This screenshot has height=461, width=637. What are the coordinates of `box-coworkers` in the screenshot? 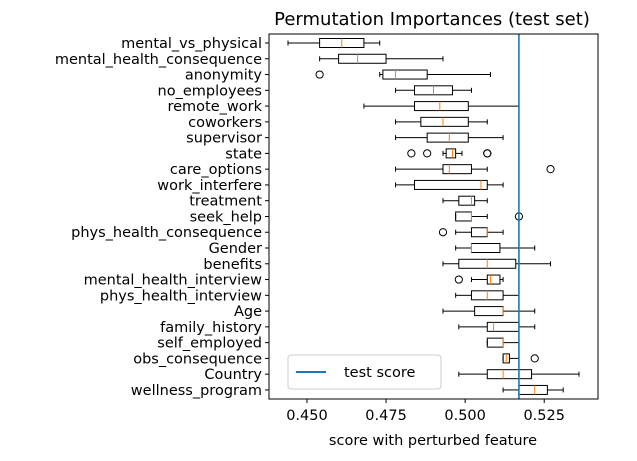 It's located at (441, 121).